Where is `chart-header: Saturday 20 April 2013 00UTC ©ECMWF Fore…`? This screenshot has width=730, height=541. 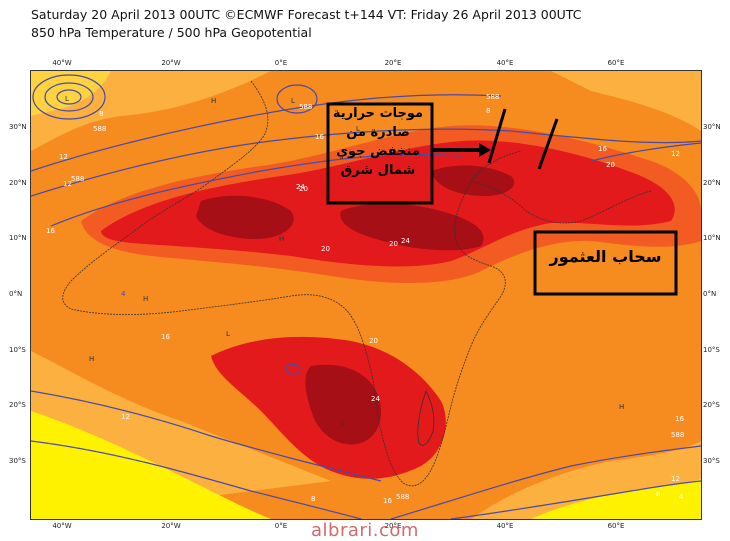 chart-header: Saturday 20 April 2013 00UTC ©ECMWF Fore… is located at coordinates (306, 24).